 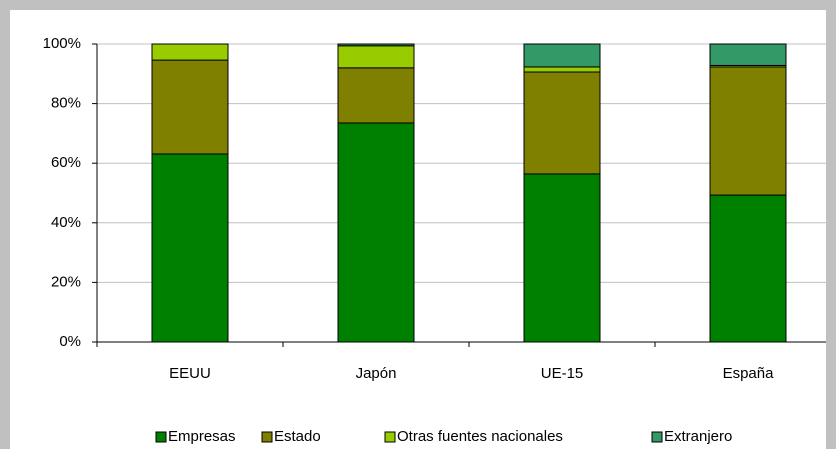 I want to click on x-tick-label: Japón, so click(x=376, y=373).